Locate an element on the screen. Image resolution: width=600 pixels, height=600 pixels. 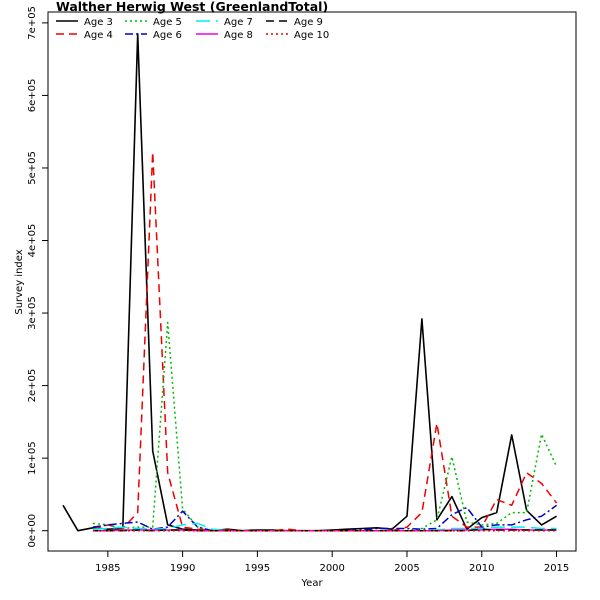
legend-item-age-9: Age 9 is located at coordinates (294, 22).